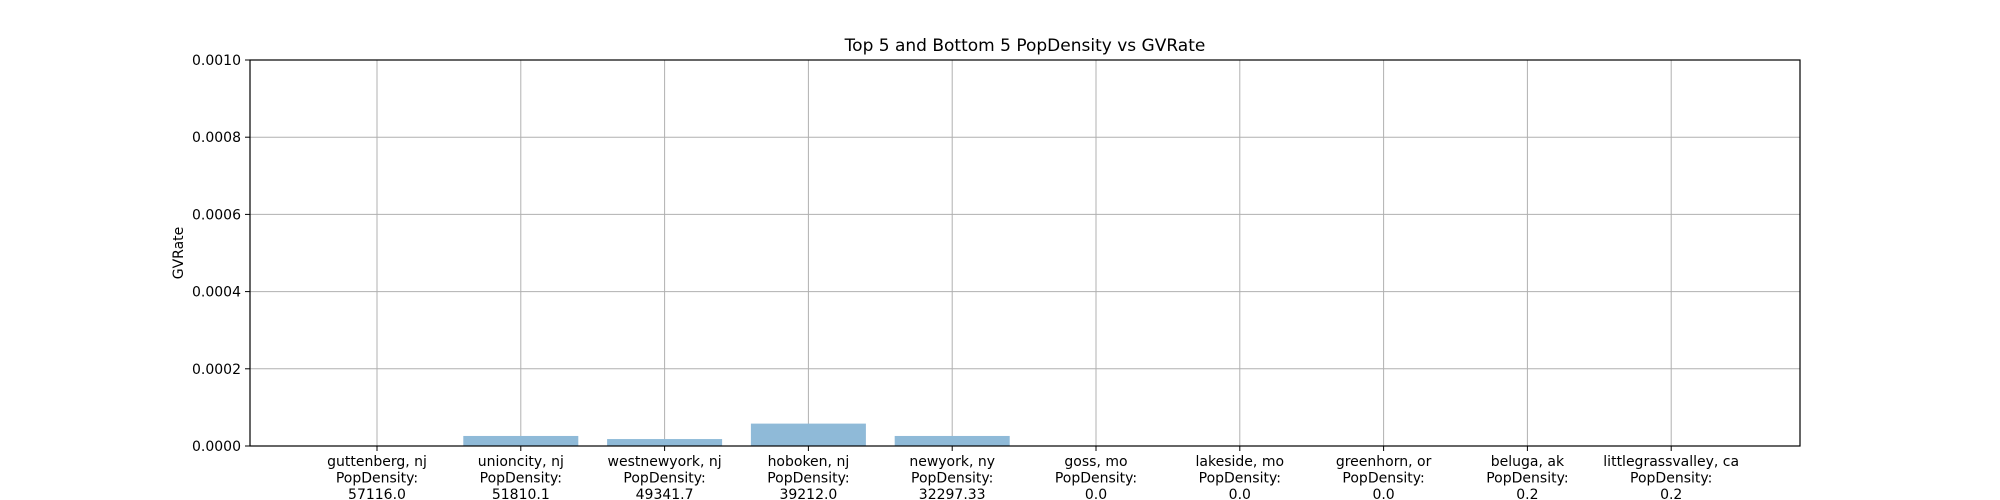 The height and width of the screenshot is (500, 2000). Describe the element at coordinates (808, 493) in the screenshot. I see `x-tick-label-density: 39212.0` at that location.